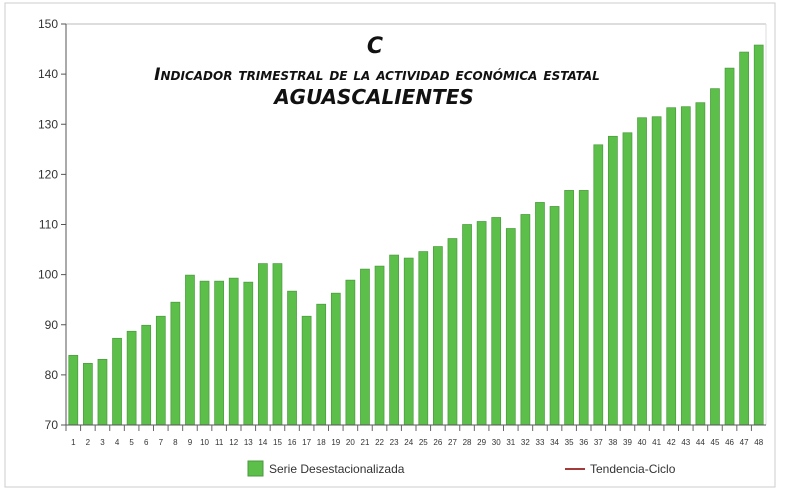 Image resolution: width=796 pixels, height=489 pixels. Describe the element at coordinates (744, 442) in the screenshot. I see `x-tick-label: 47` at that location.